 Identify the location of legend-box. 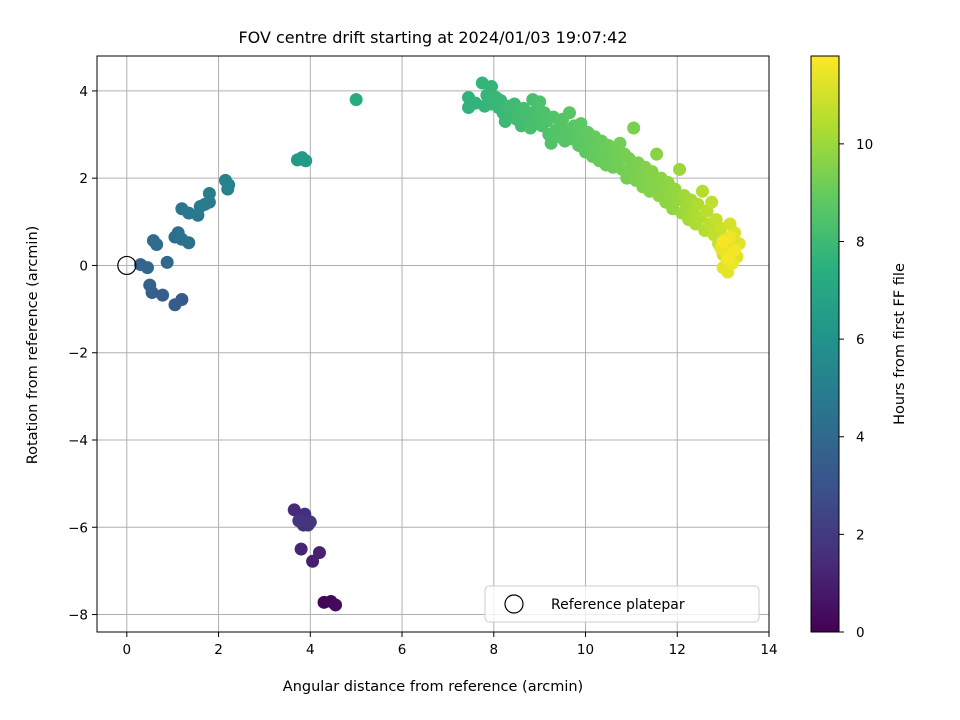
(622, 604).